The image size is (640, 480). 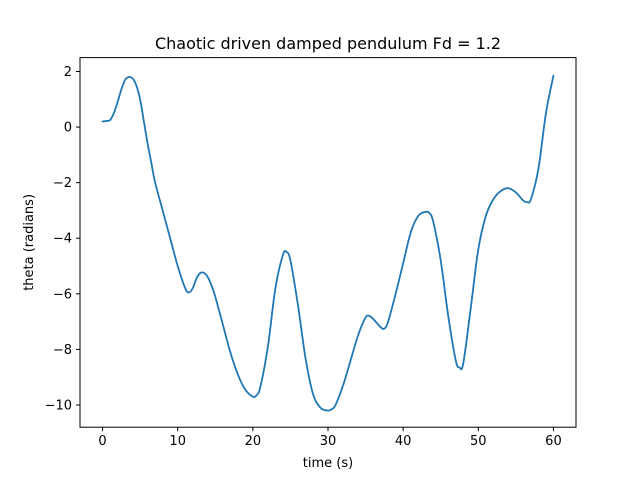 I want to click on x-axis: 0 10 20 30 40 50 60, so click(x=330, y=438).